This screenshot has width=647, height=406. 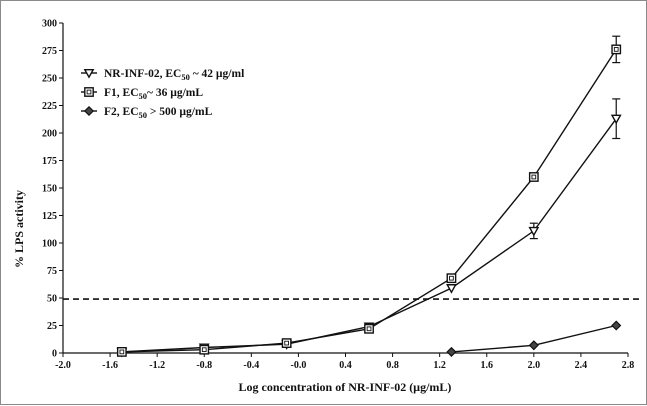 What do you see at coordinates (392, 365) in the screenshot?
I see `x-tick-label: 0.8` at bounding box center [392, 365].